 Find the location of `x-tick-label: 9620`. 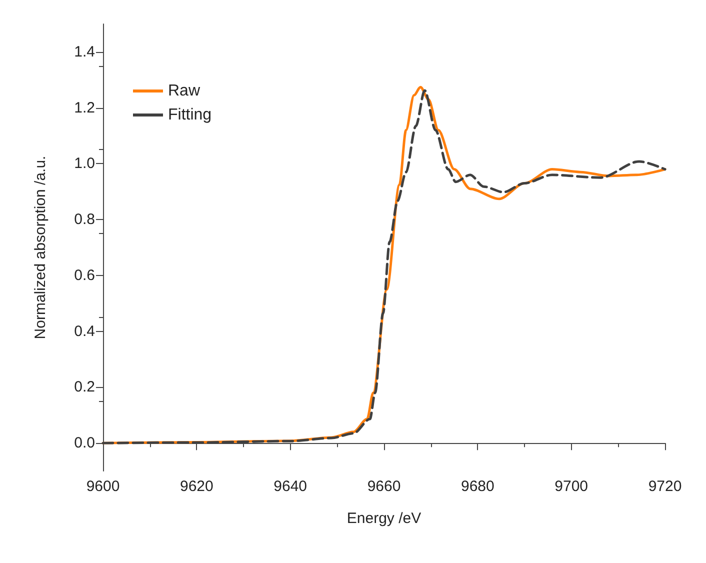

x-tick-label: 9620 is located at coordinates (197, 486).